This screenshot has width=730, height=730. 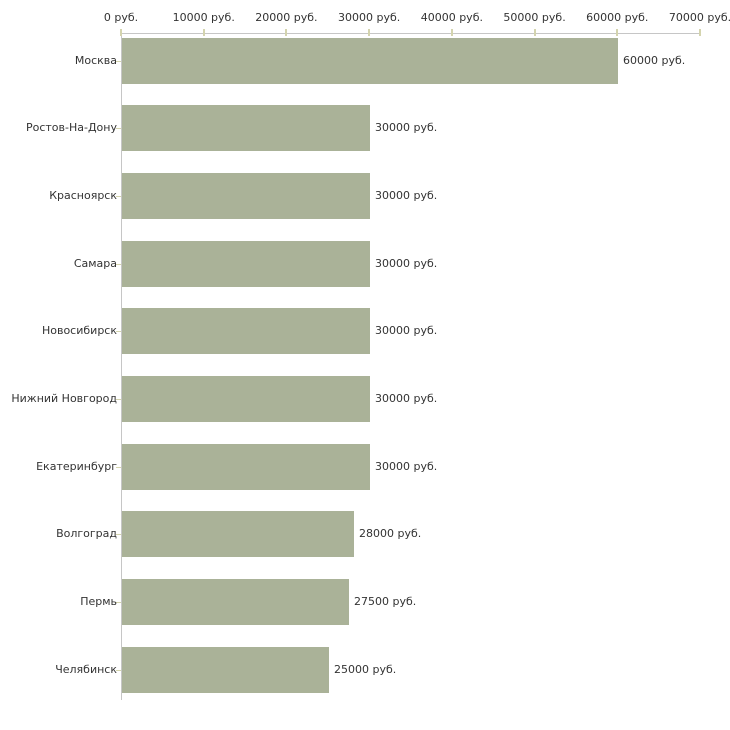 I want to click on category-label: Пермь, so click(x=98, y=601).